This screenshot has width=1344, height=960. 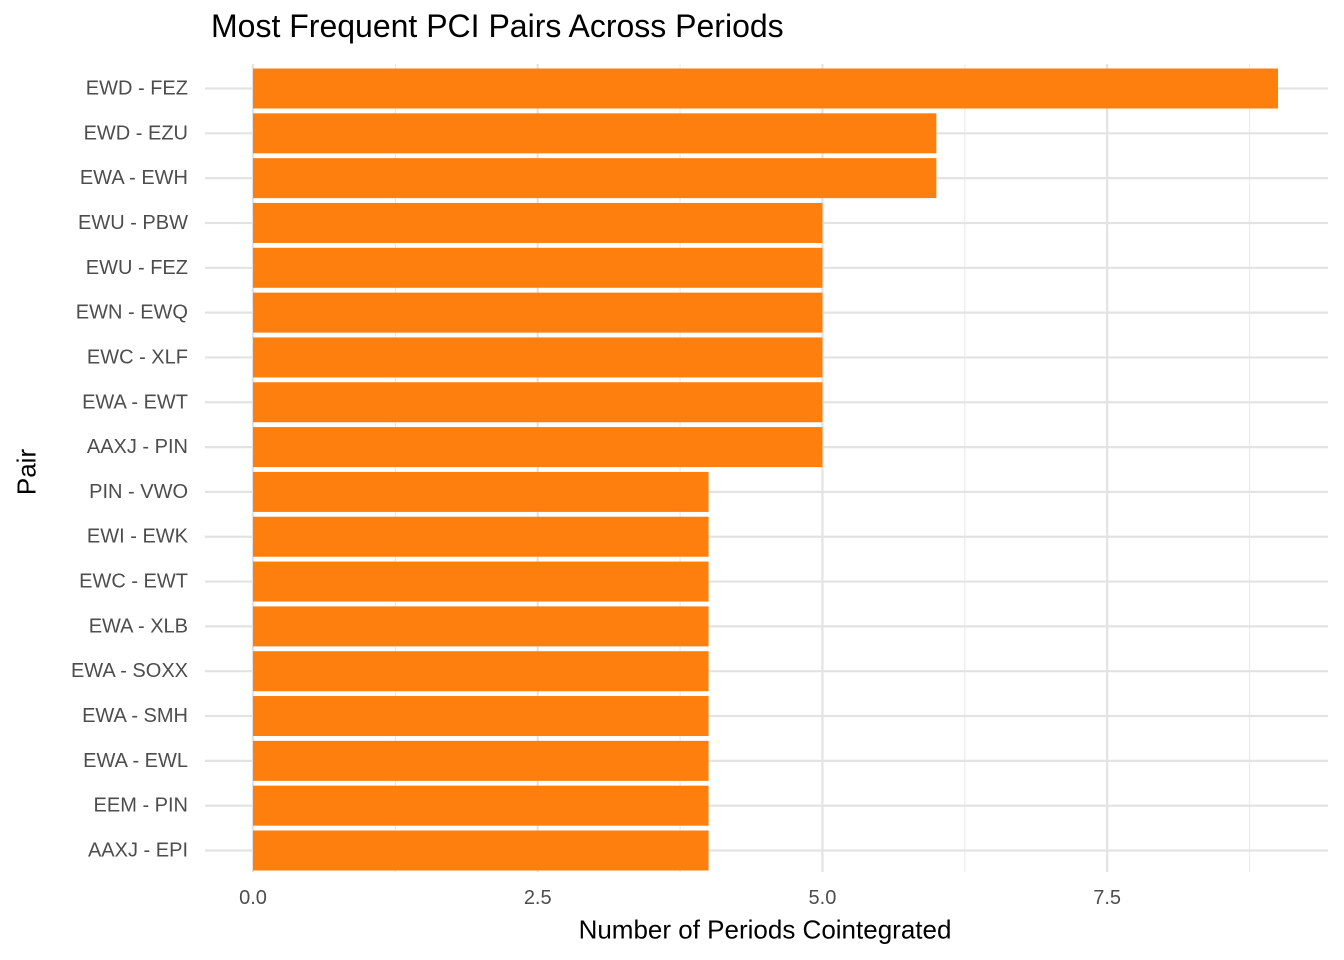 I want to click on y-tick-label: EWA - XLB, so click(x=138, y=626).